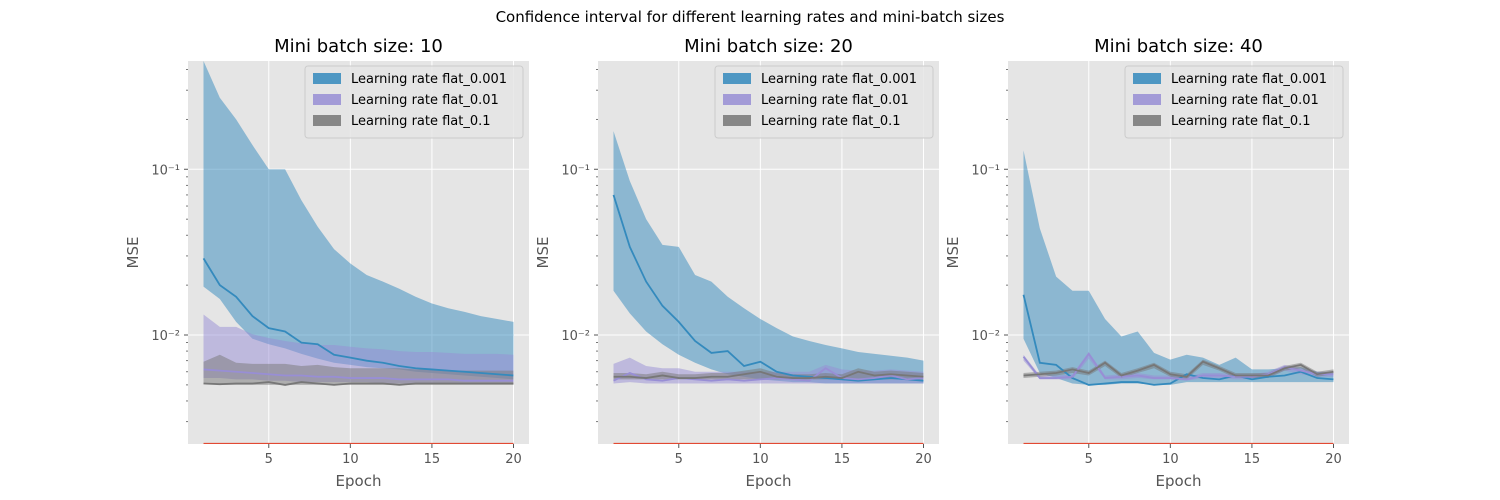 The height and width of the screenshot is (500, 1500). What do you see at coordinates (768, 46) in the screenshot?
I see `panel-title: Mini batch size: 20` at bounding box center [768, 46].